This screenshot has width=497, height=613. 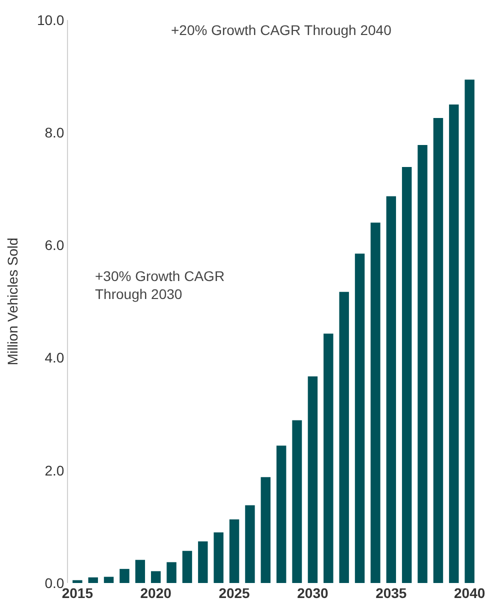 What do you see at coordinates (391, 593) in the screenshot?
I see `x-tick-label: 2035` at bounding box center [391, 593].